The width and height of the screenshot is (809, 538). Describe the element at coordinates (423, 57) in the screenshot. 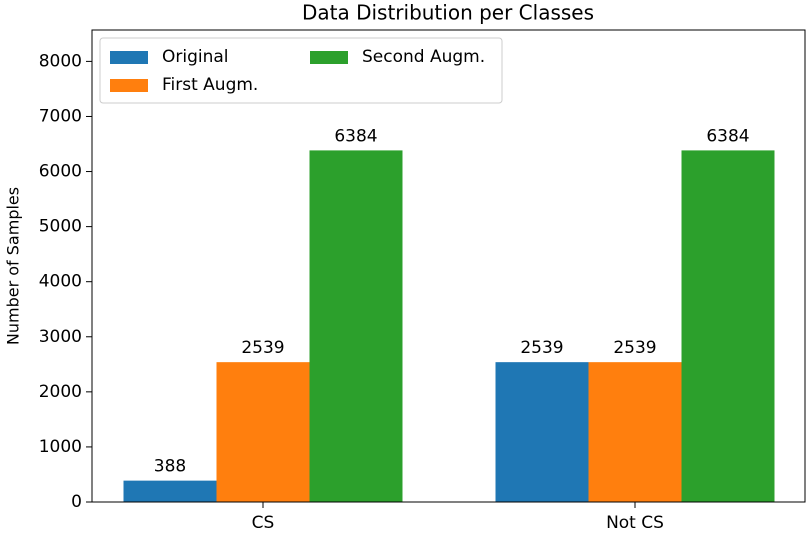

I see `legend-label: Second Augm.` at that location.